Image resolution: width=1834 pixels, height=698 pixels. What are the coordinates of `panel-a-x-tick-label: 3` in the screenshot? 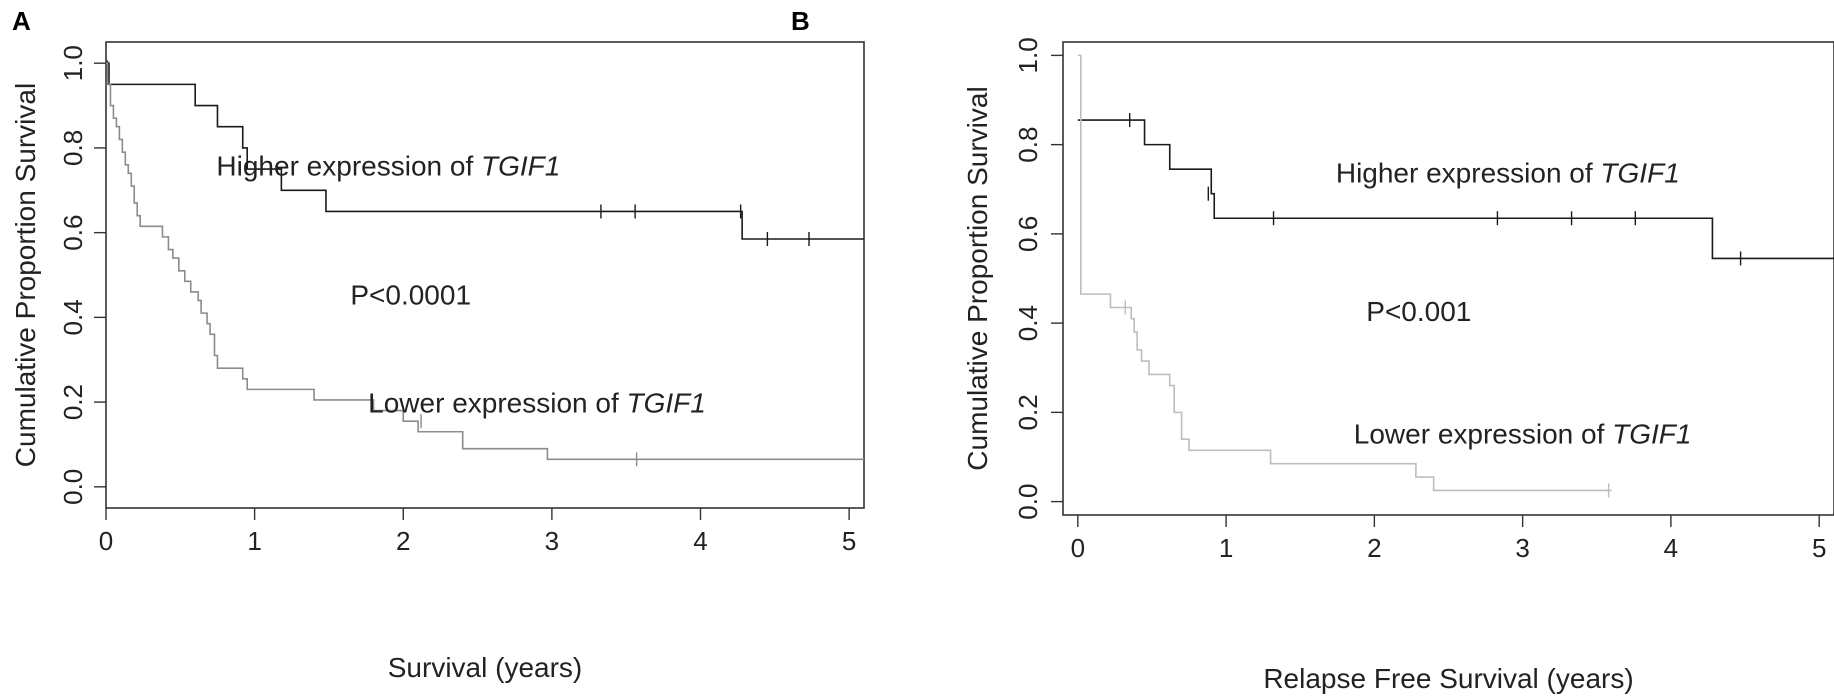 It's located at (552, 541).